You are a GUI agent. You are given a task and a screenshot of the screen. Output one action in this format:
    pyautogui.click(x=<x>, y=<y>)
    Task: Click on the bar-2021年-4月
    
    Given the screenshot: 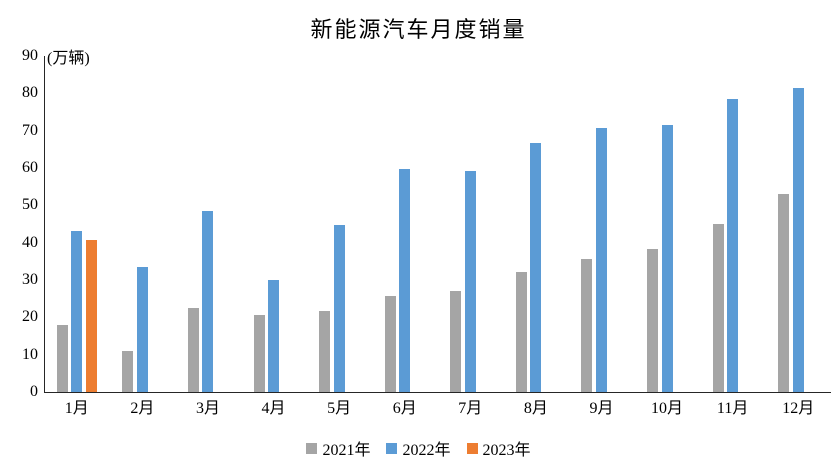 What is the action you would take?
    pyautogui.click(x=259, y=353)
    